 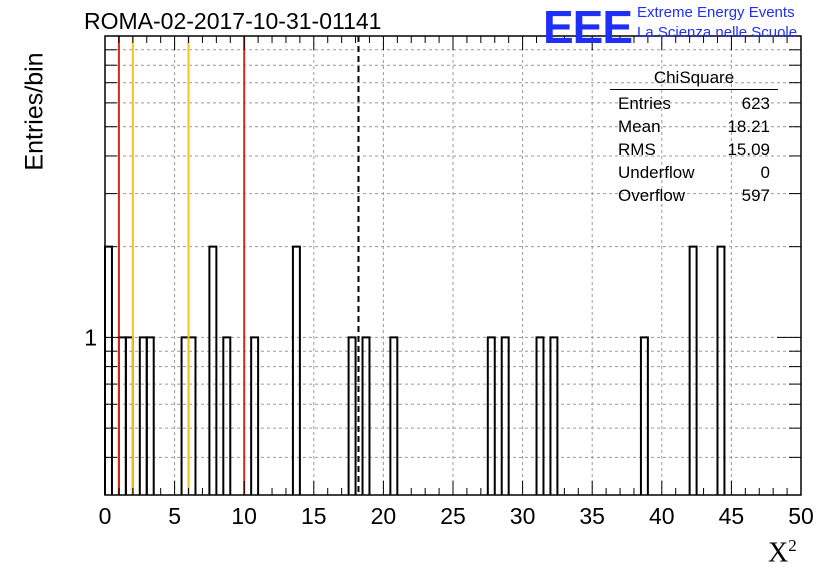 What do you see at coordinates (755, 195) in the screenshot?
I see `stats-value: 597` at bounding box center [755, 195].